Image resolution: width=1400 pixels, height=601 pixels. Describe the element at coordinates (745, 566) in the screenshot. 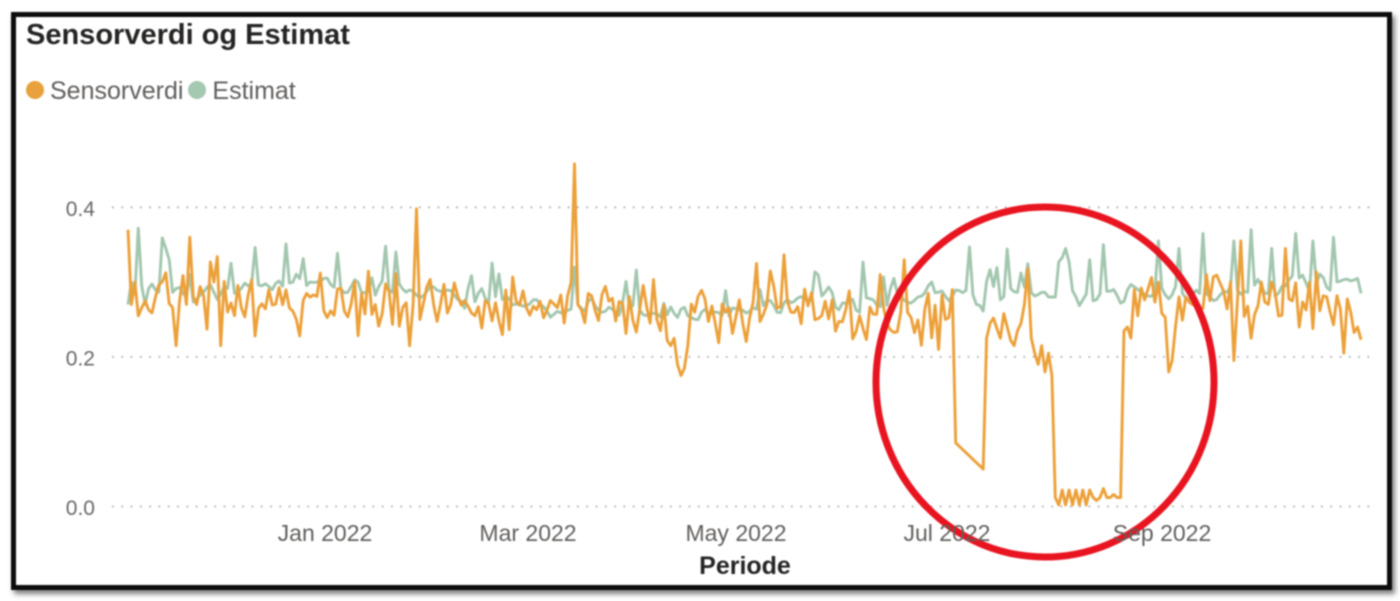

I see `svg-text: Periode` at that location.